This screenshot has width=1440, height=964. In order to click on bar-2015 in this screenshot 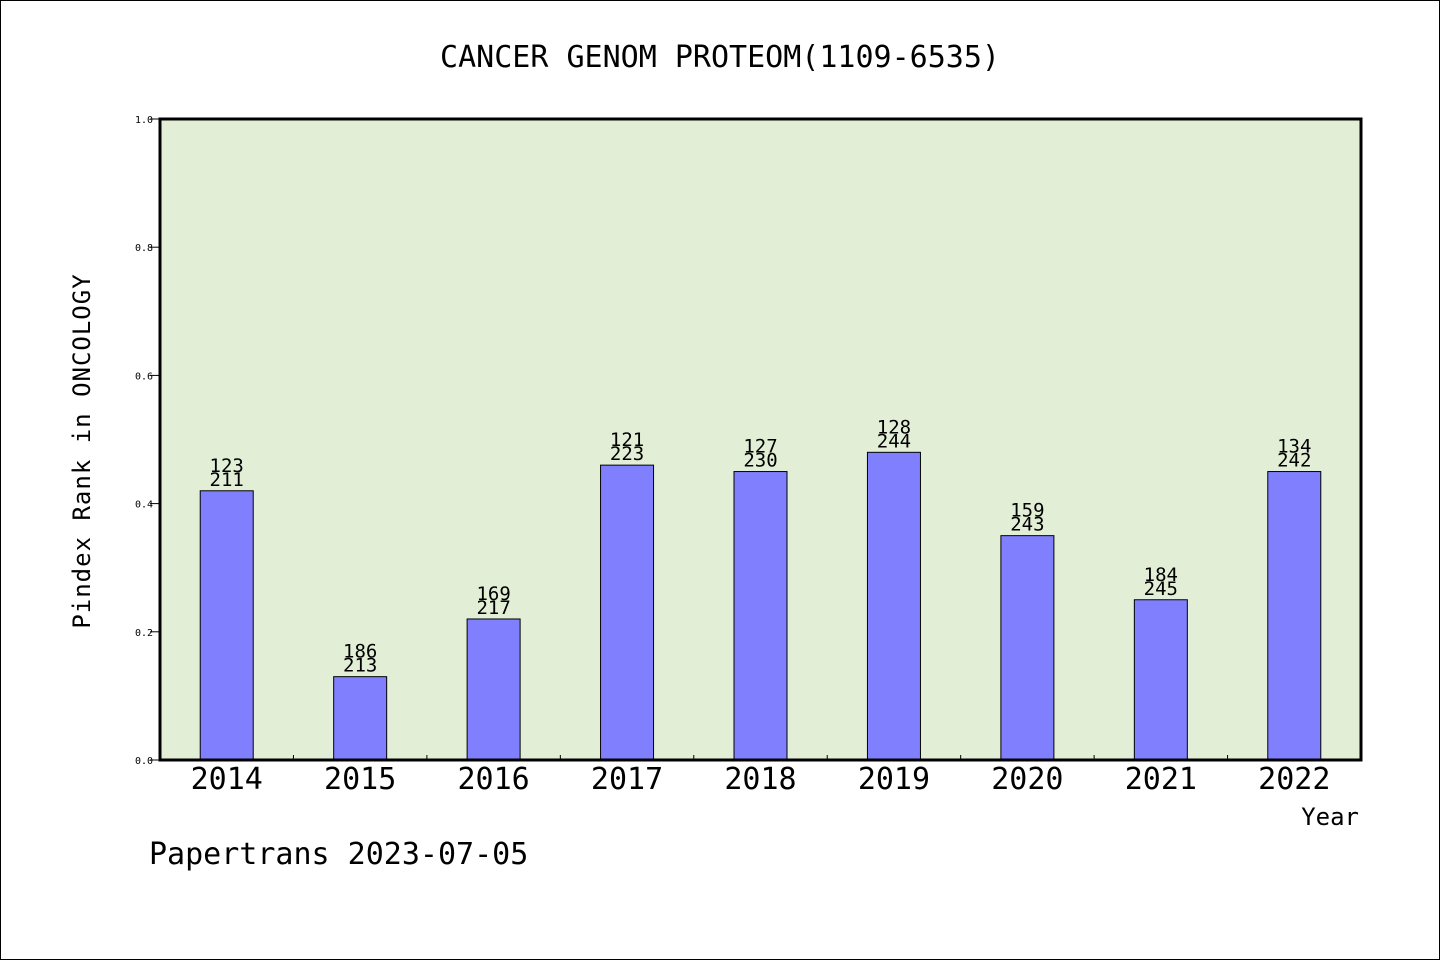, I will do `click(360, 718)`.